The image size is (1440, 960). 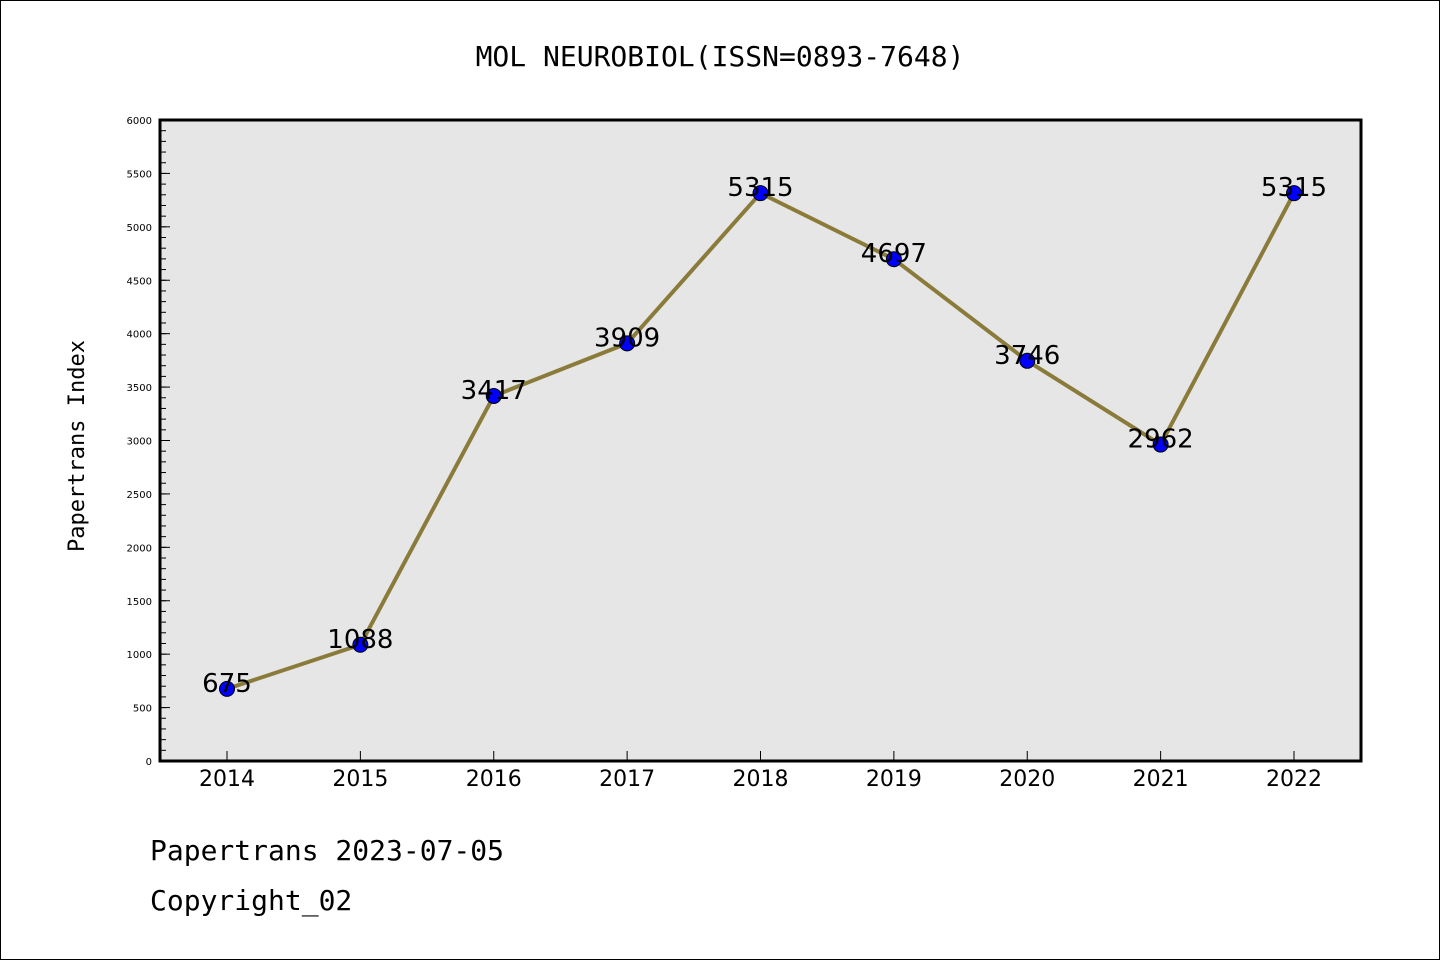 I want to click on footer-copyright: Copyright_02, so click(x=251, y=900).